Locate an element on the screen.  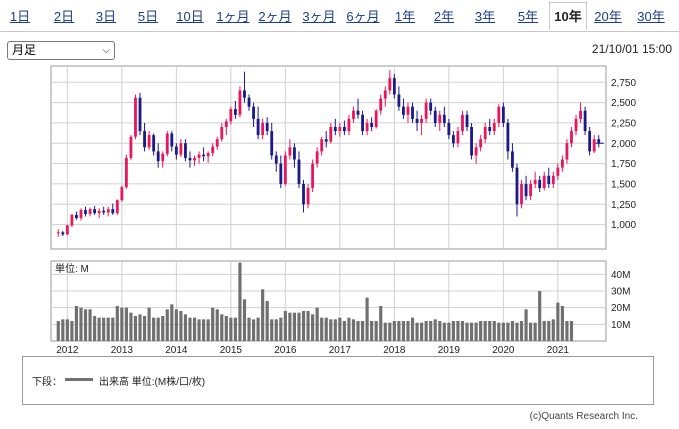
tab-0: 1日 is located at coordinates (20, 16).